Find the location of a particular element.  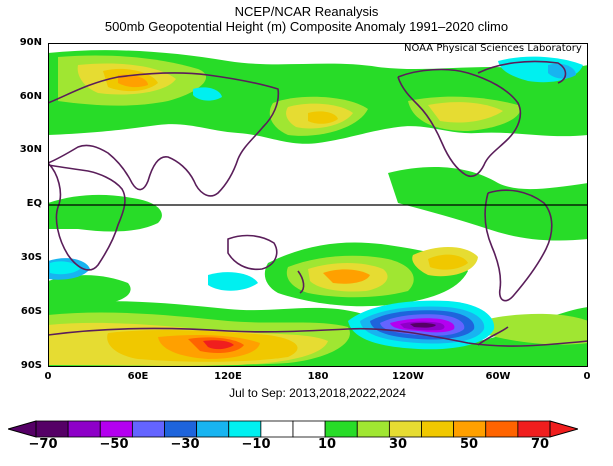

x-tick-180: 180 is located at coordinates (318, 376).